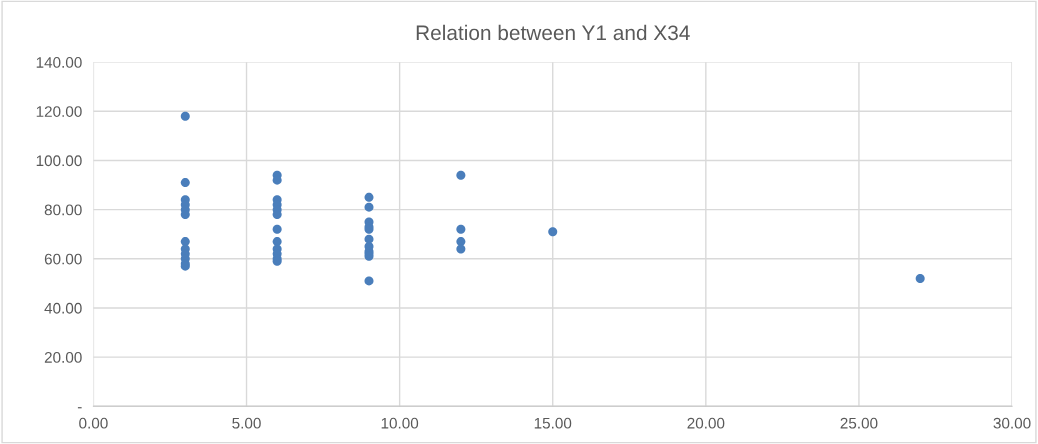 This screenshot has height=444, width=1038. I want to click on y-tick-label: 40.00, so click(63, 308).